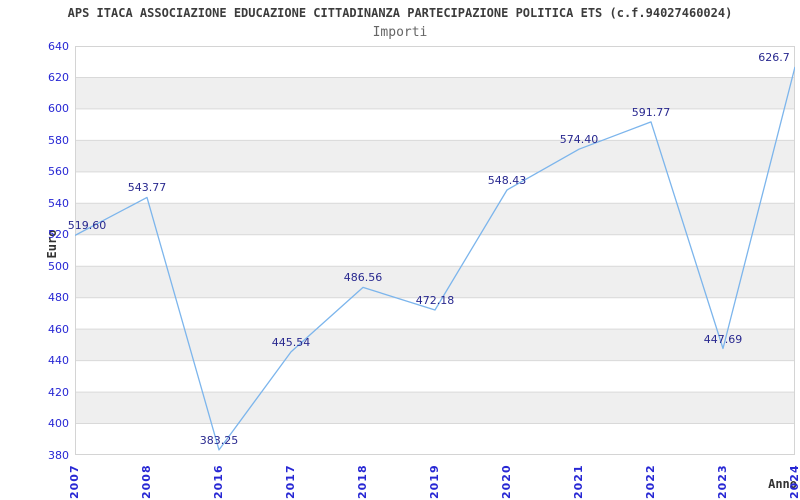 The width and height of the screenshot is (800, 500). I want to click on x-tick-label: 2007, so click(74, 481).